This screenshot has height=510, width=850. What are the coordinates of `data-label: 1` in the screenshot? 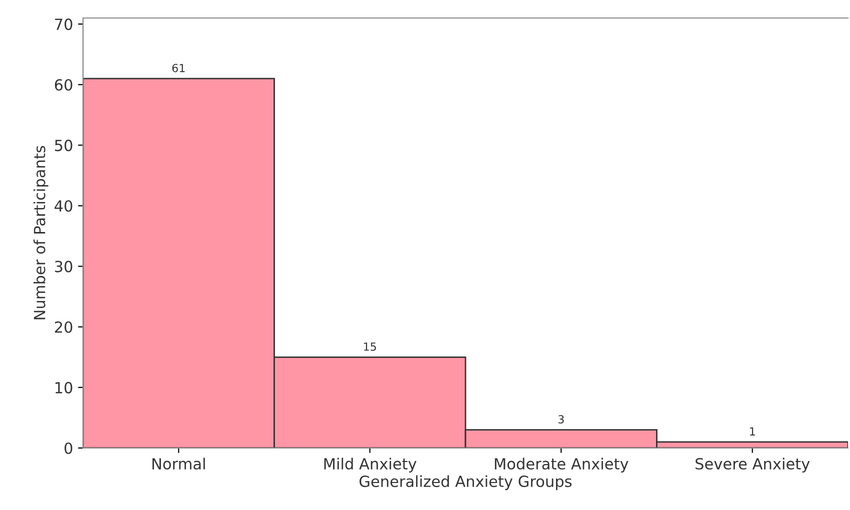 It's located at (752, 431).